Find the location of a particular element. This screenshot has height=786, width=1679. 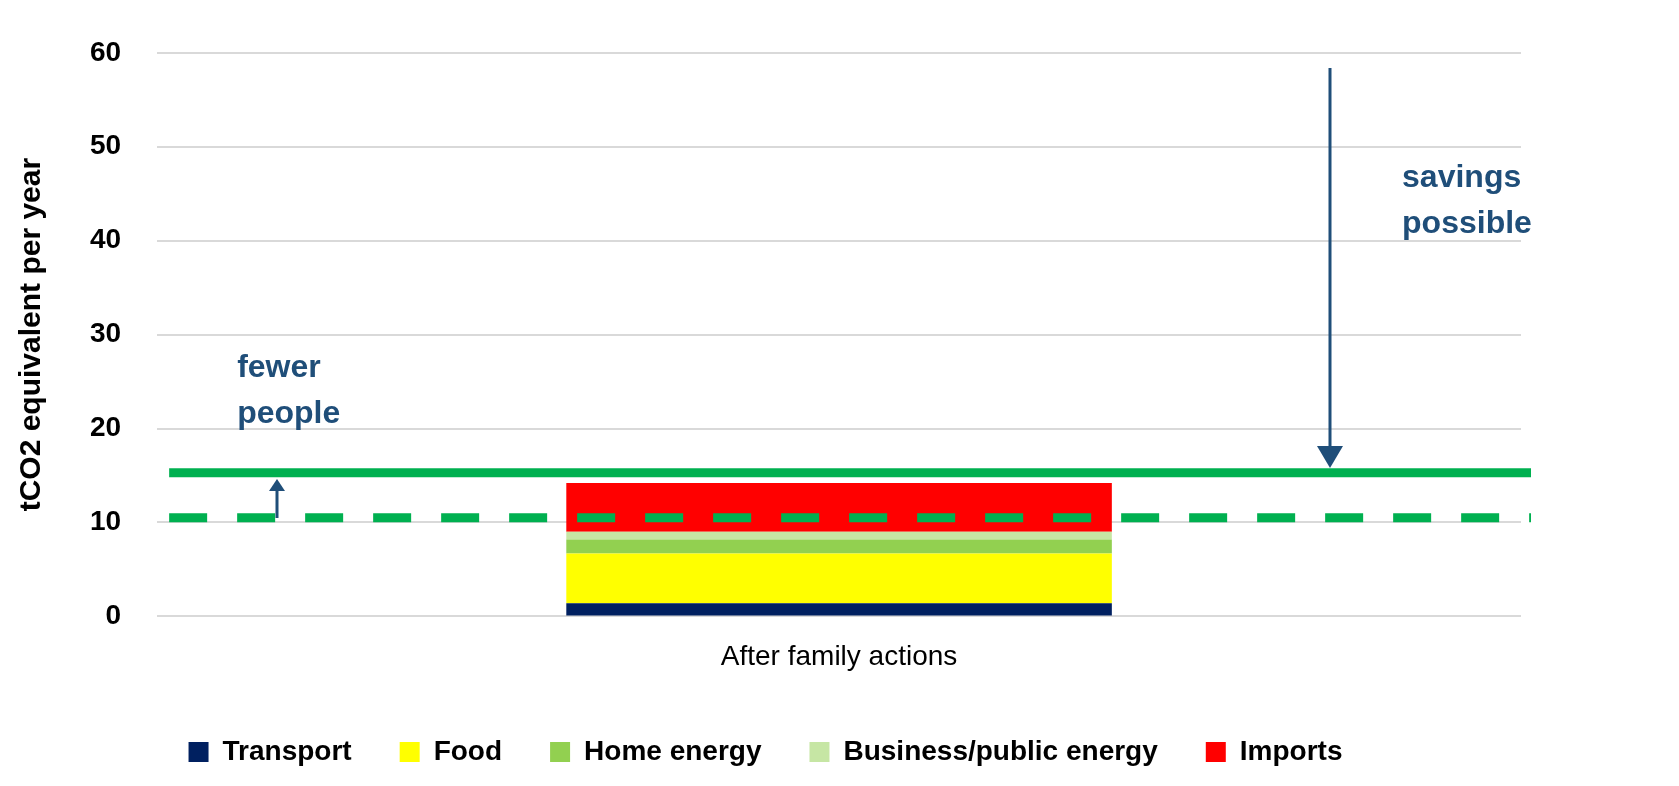

y-tick-label: 40 is located at coordinates (105, 239).